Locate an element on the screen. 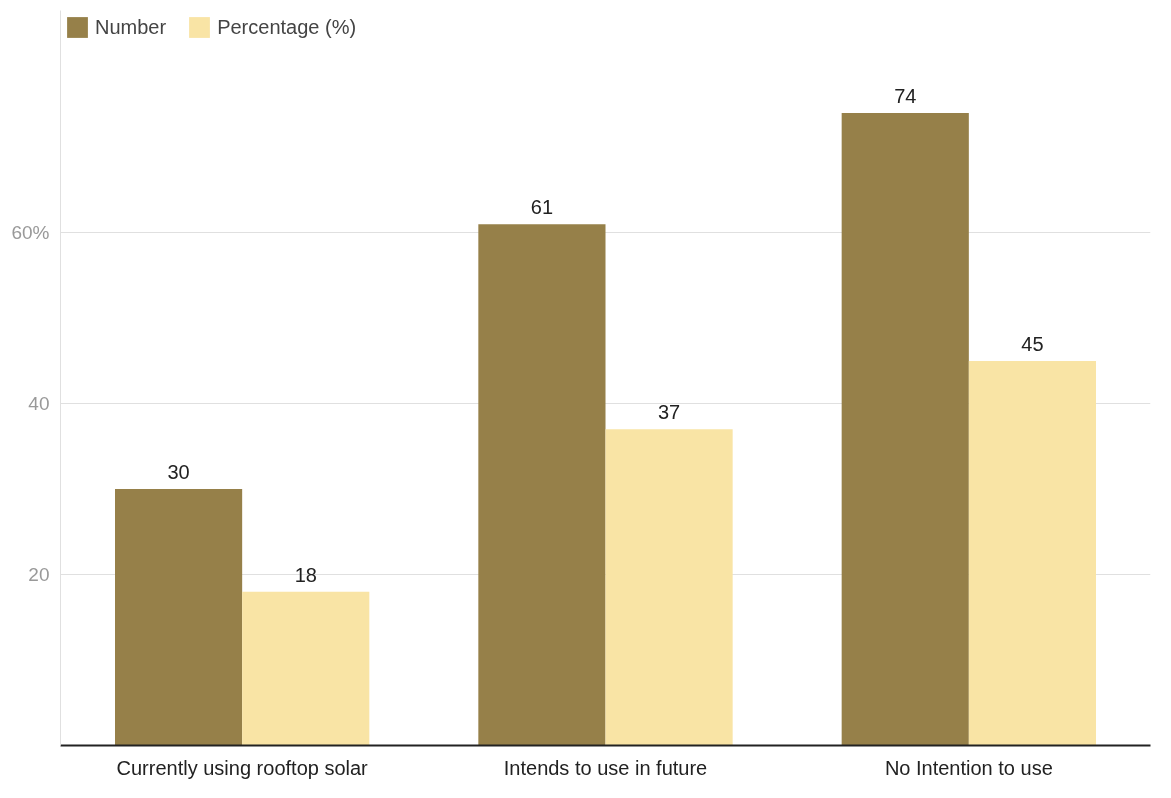  data-label: 37 is located at coordinates (669, 412).